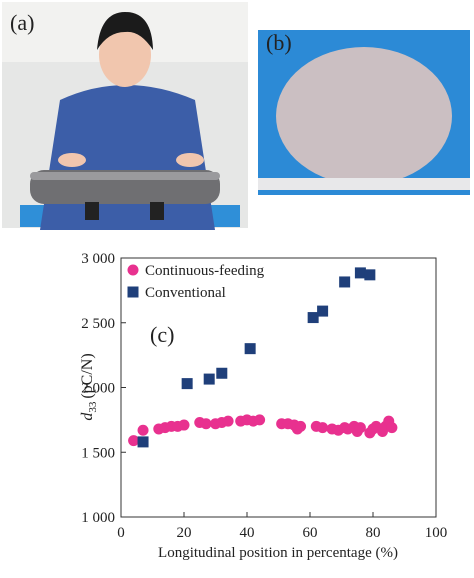  I want to click on x-tick-label: 20, so click(184, 533).